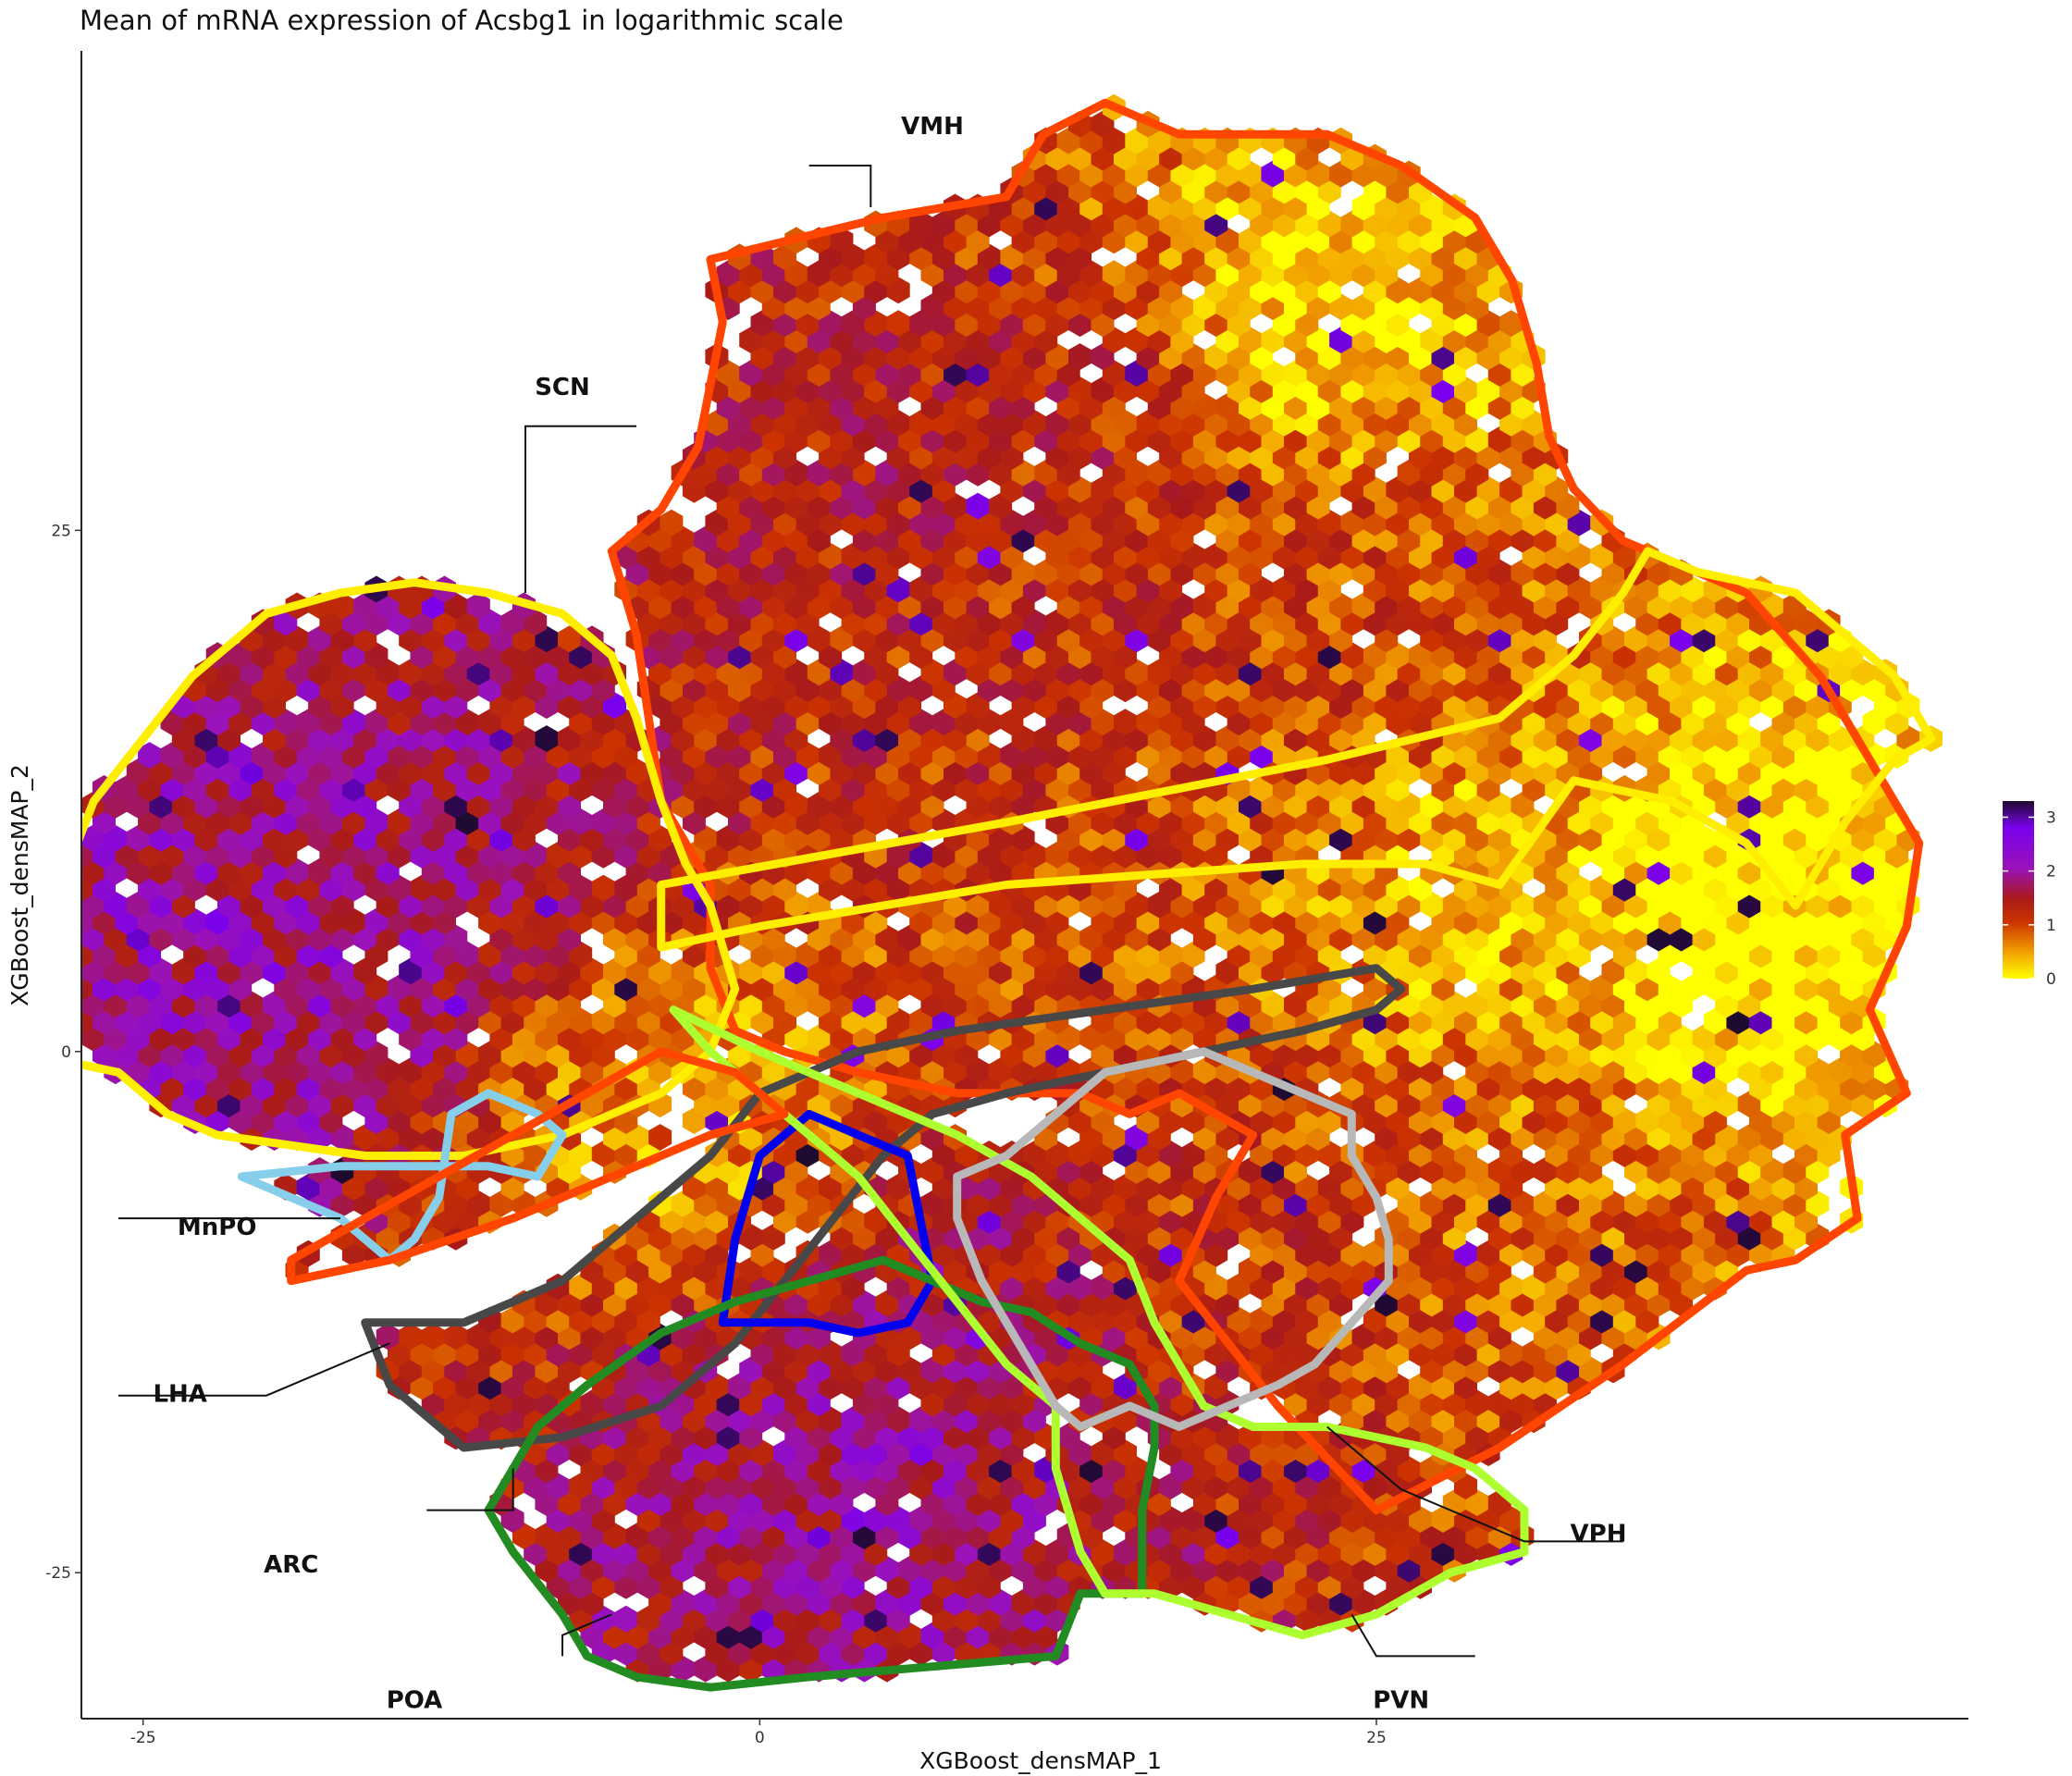  I want to click on y-ticks: -25 0 25, so click(63, 1053).